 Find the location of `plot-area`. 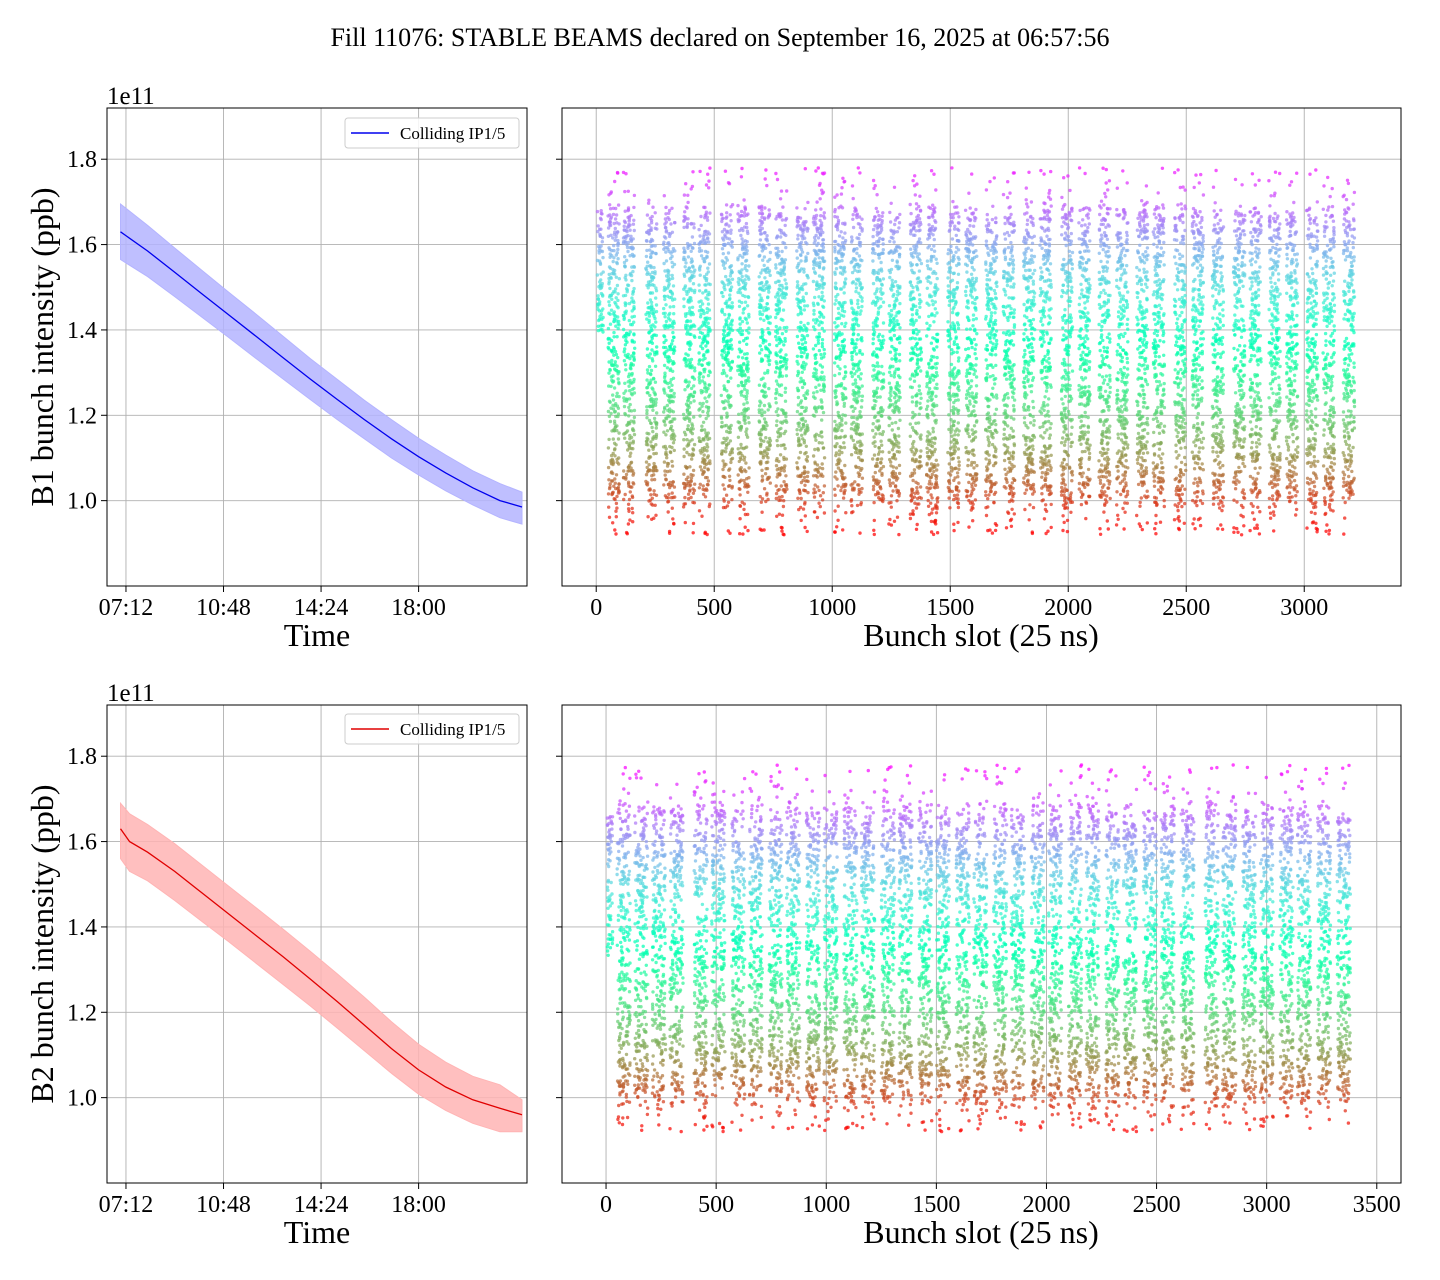

plot-area is located at coordinates (321, 363).